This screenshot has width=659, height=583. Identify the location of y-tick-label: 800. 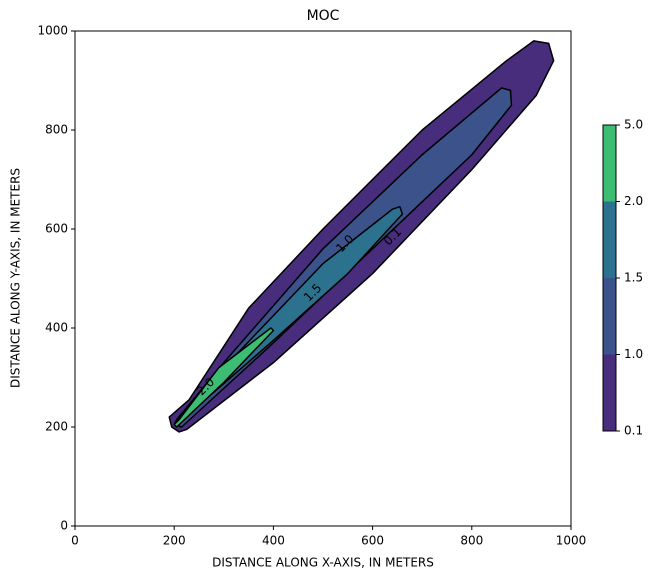
(56, 130).